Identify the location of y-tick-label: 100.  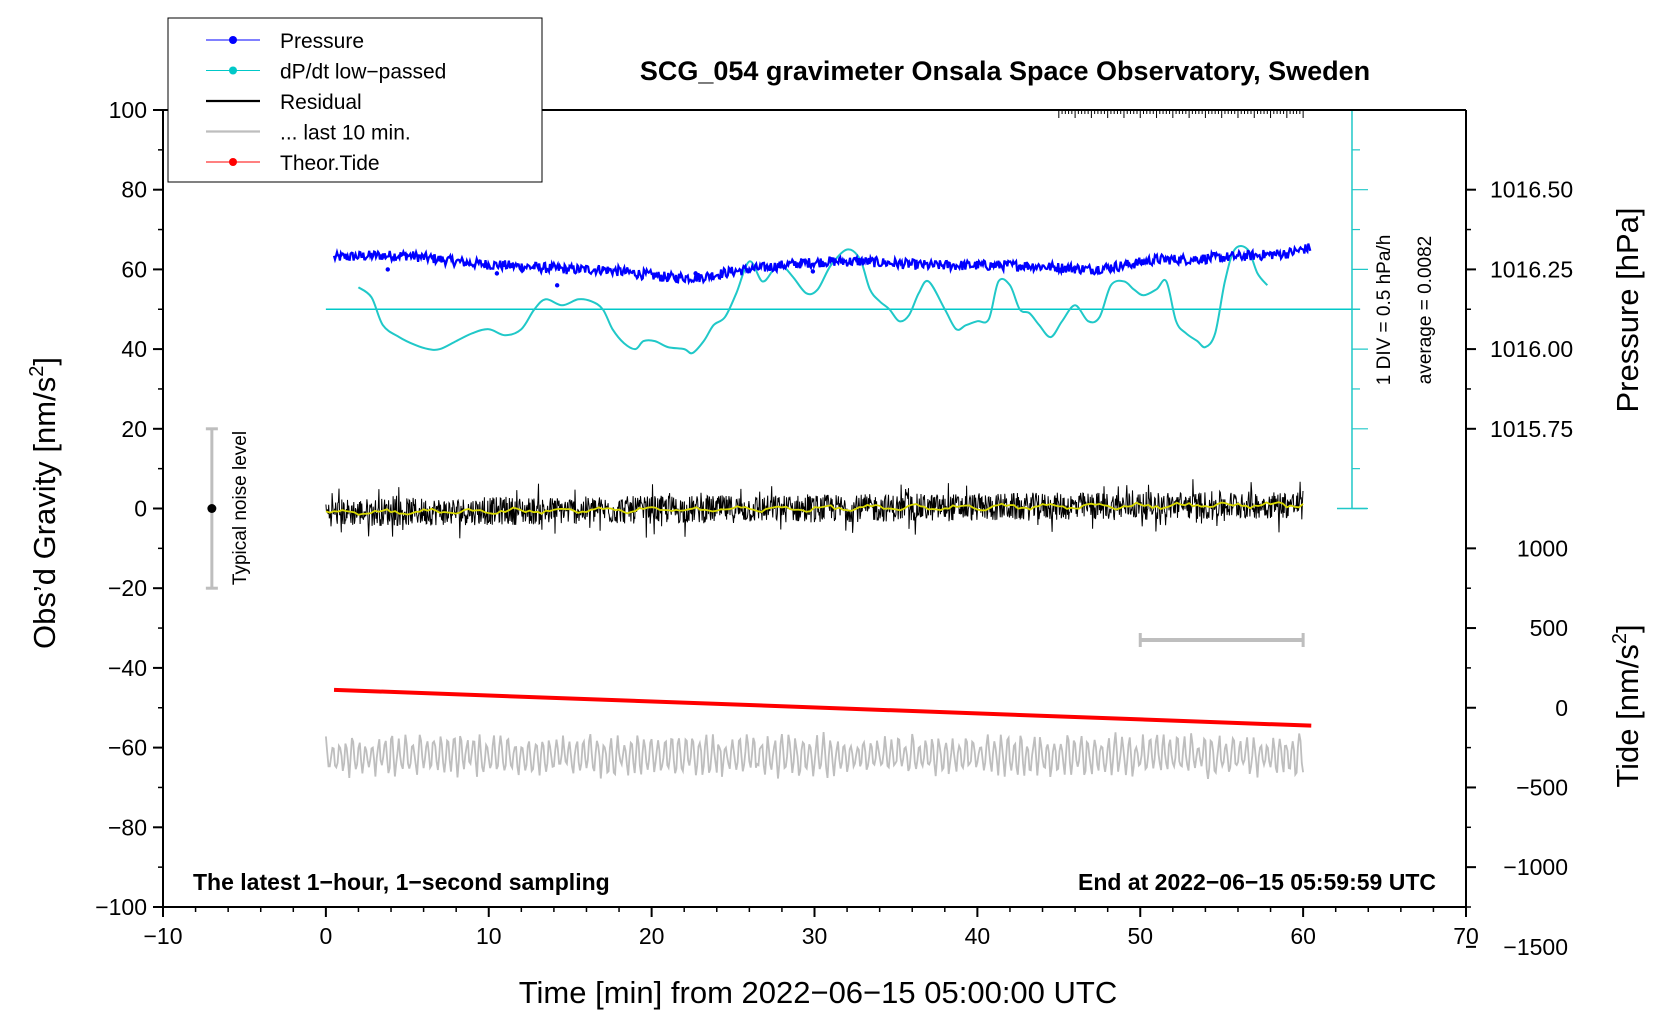
(128, 110).